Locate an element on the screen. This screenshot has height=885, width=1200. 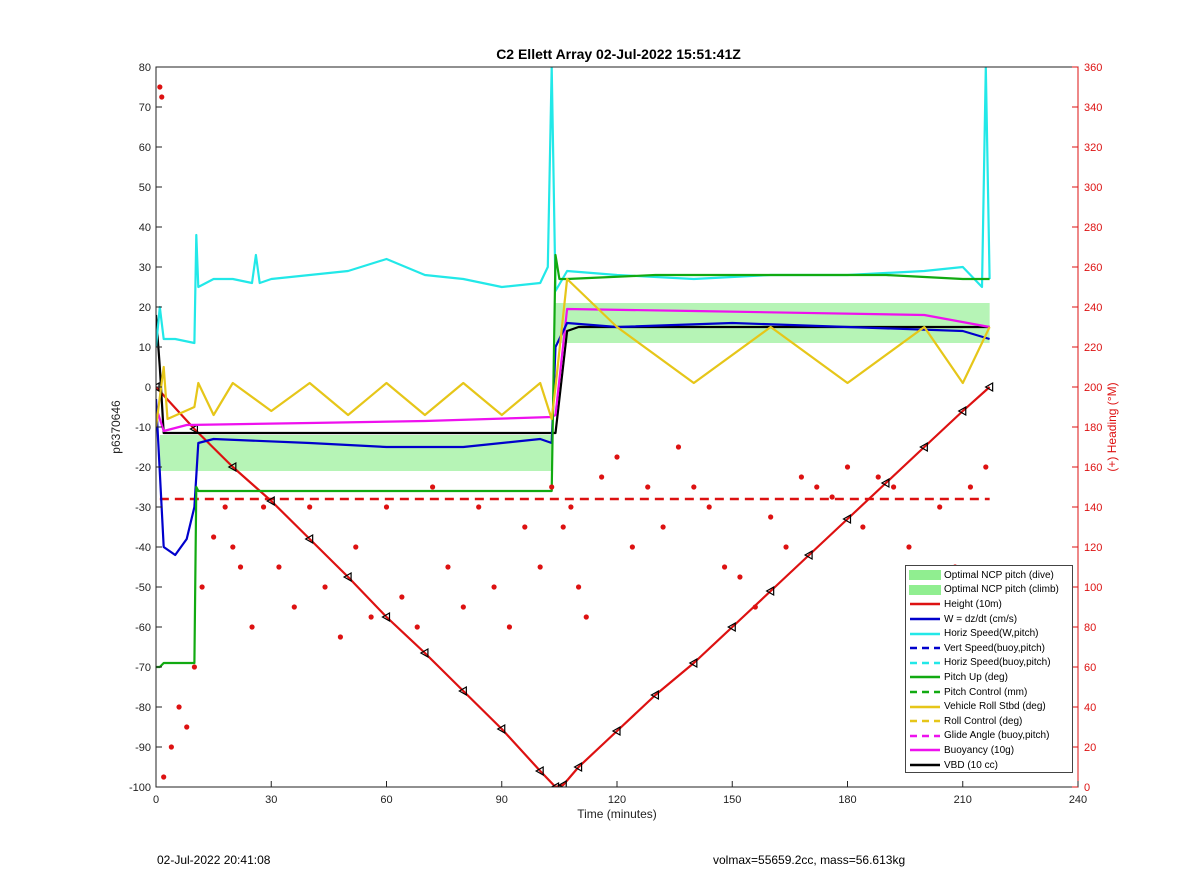
footer-stats: volmax=55659.2cc, mass=56.613kg is located at coordinates (809, 860).